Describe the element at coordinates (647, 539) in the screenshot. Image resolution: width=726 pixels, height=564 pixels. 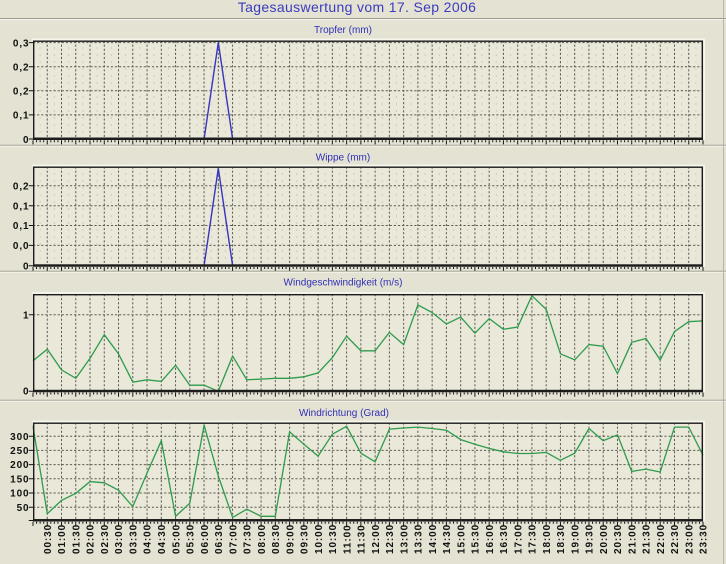
I see `svg-text: 21:30` at that location.